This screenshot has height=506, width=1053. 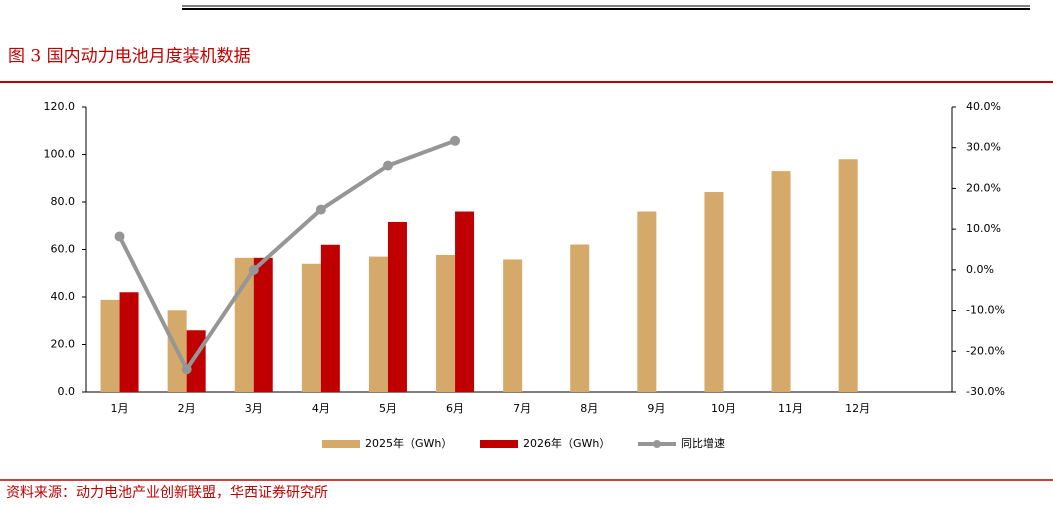 I want to click on y-tick-label: 40.0, so click(x=63, y=296).